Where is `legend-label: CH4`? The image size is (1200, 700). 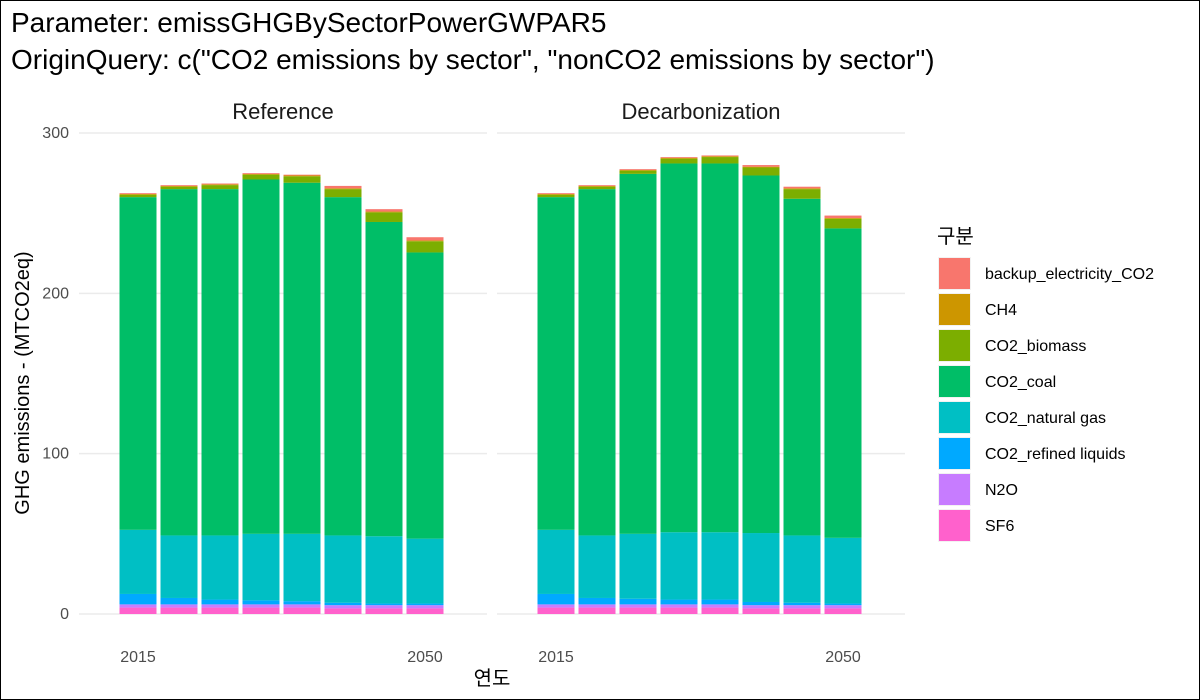
legend-label: CH4 is located at coordinates (1001, 310).